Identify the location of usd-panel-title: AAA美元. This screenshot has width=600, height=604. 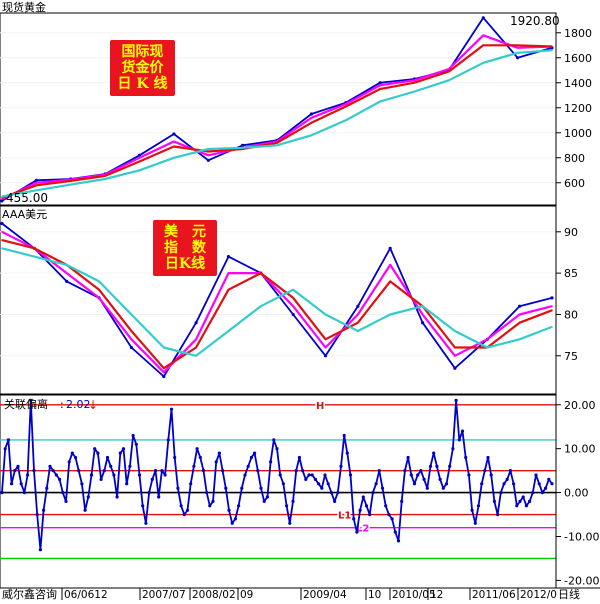
(24, 214).